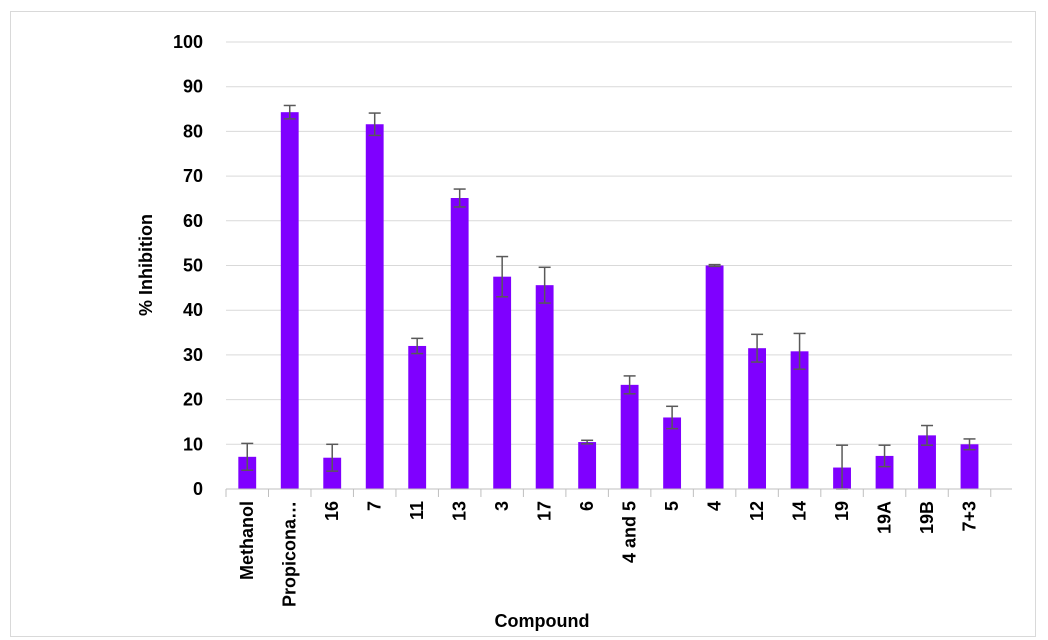 This screenshot has height=640, width=1048. What do you see at coordinates (193, 176) in the screenshot?
I see `y-tick-label: 70` at bounding box center [193, 176].